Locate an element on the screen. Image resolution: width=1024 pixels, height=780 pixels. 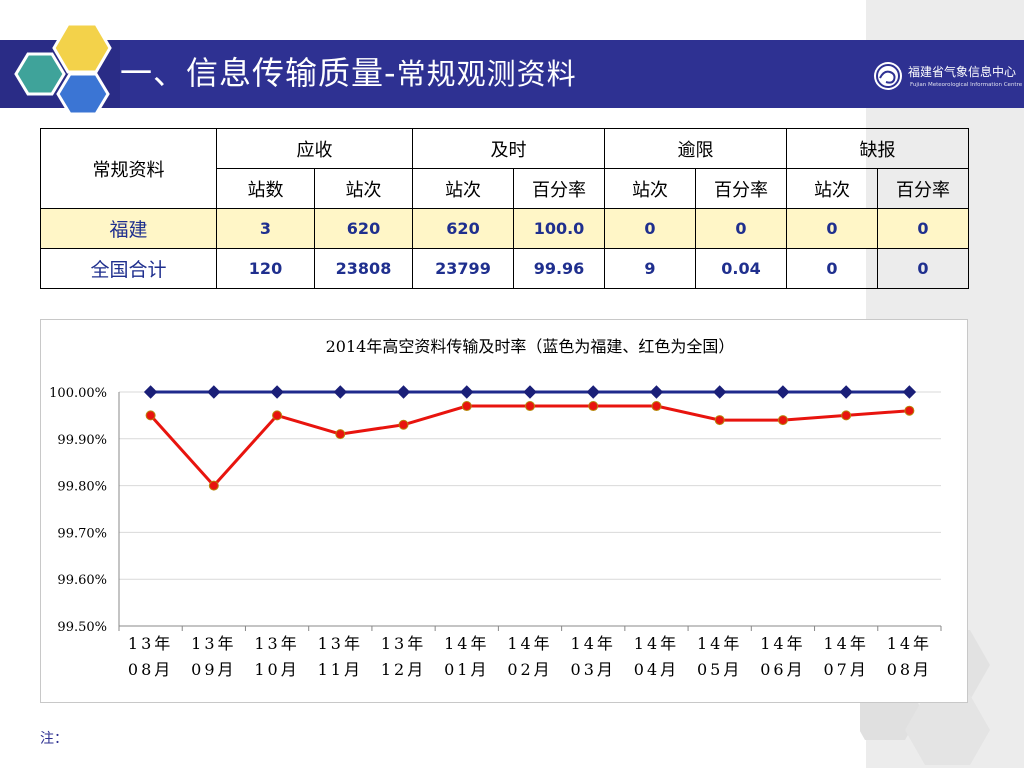
x-tick-label: 03月 is located at coordinates (593, 669).